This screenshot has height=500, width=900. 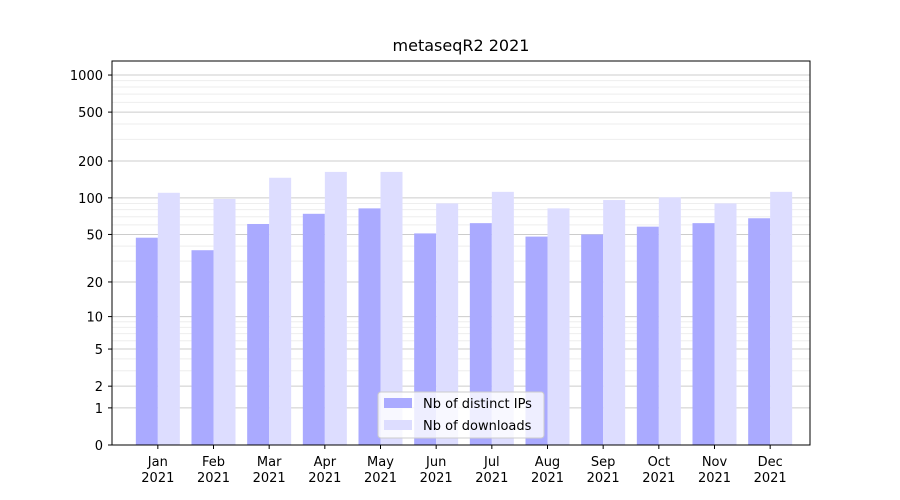 What do you see at coordinates (603, 462) in the screenshot?
I see `x-tick-label-month: Sep` at bounding box center [603, 462].